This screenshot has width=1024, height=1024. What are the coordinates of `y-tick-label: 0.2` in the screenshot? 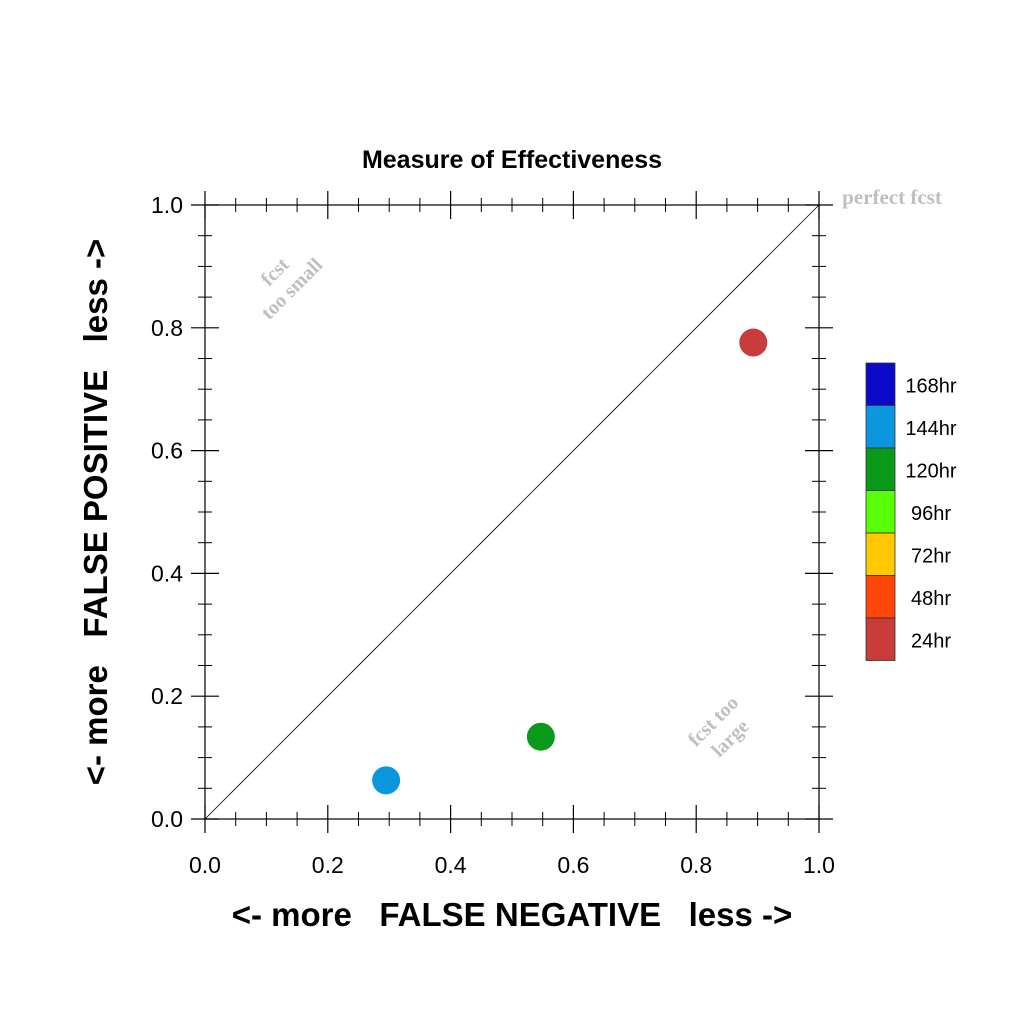 It's located at (167, 696).